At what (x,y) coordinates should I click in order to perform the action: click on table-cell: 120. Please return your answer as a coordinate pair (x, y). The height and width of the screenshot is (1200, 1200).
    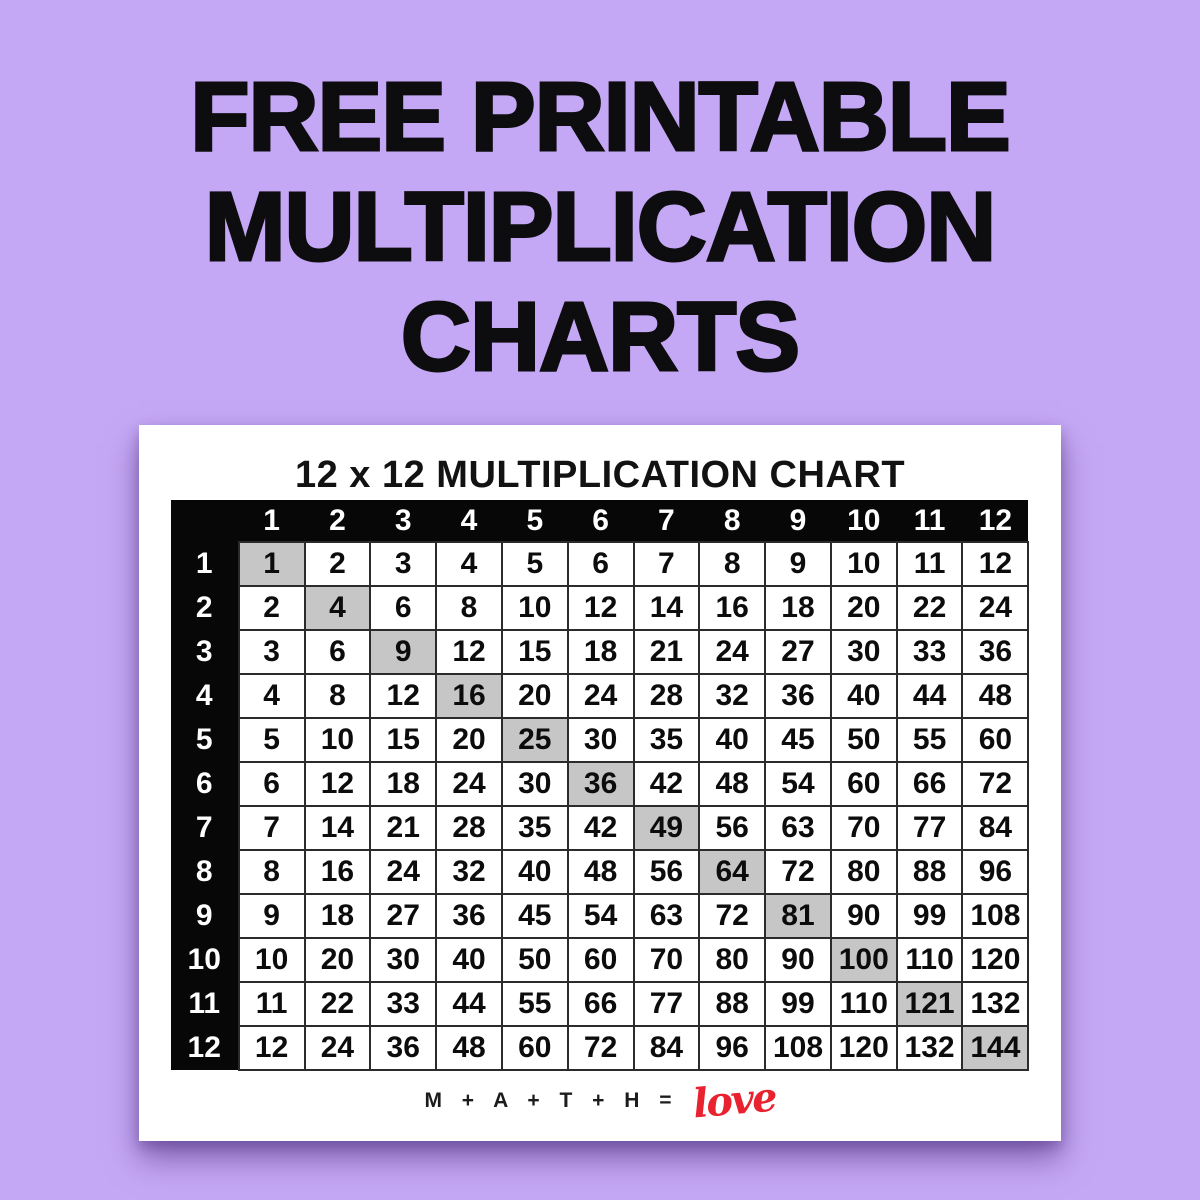
    Looking at the image, I should click on (995, 960).